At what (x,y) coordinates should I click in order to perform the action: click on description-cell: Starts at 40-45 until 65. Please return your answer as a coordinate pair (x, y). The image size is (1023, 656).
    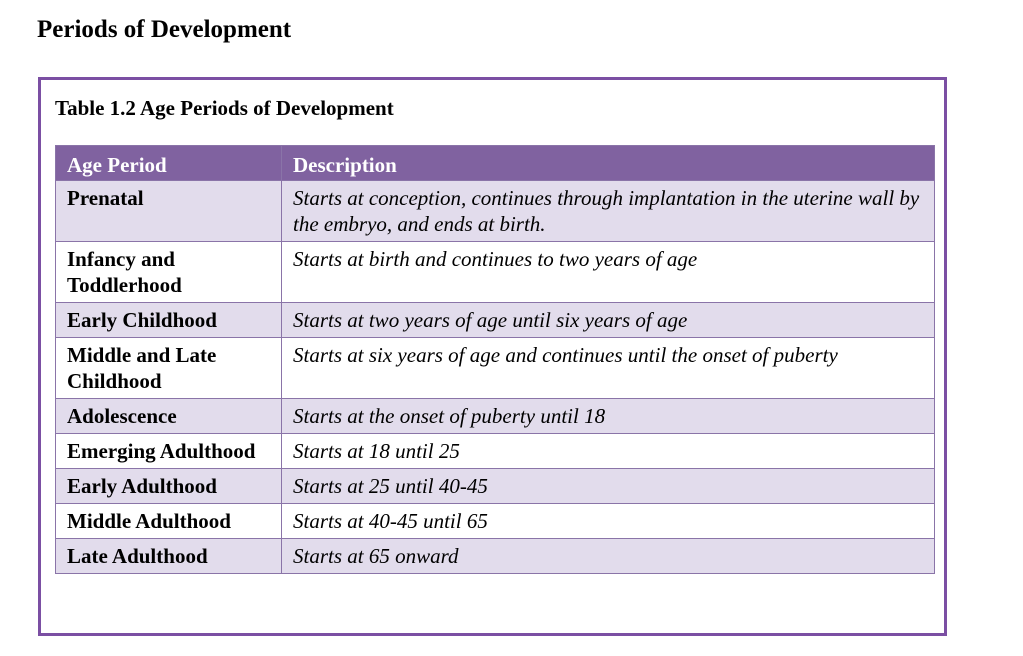
    Looking at the image, I should click on (608, 521).